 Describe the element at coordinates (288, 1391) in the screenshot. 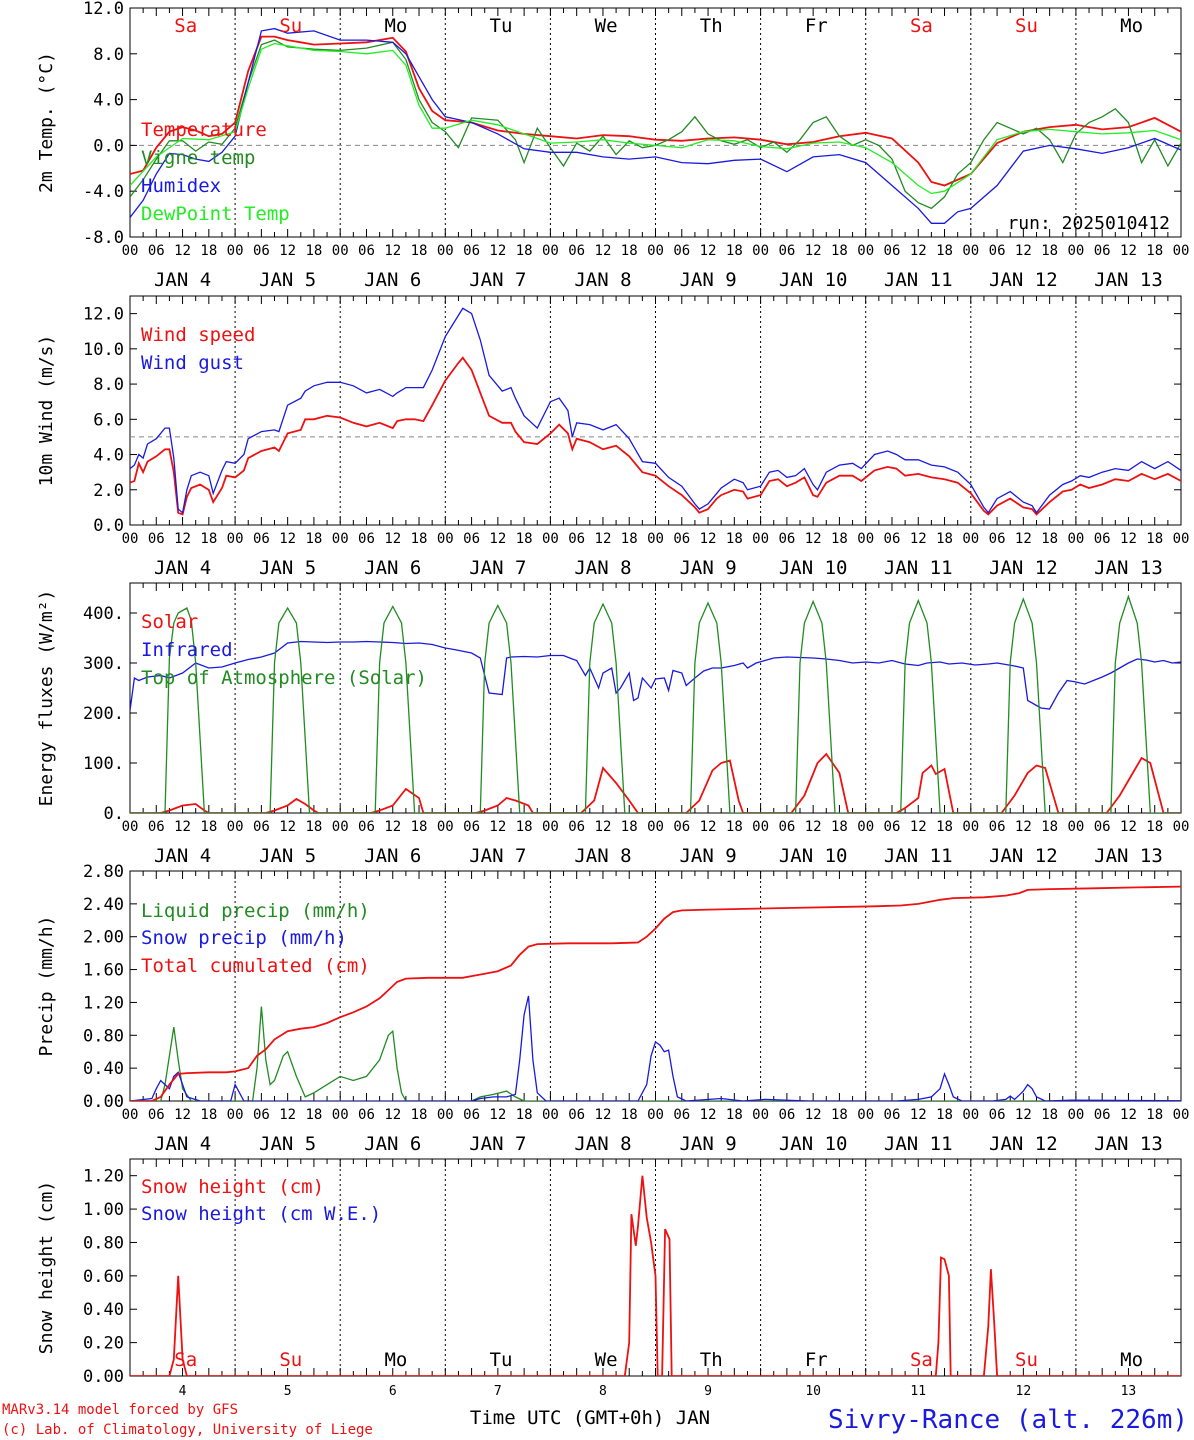

I see `day-number: 5` at that location.